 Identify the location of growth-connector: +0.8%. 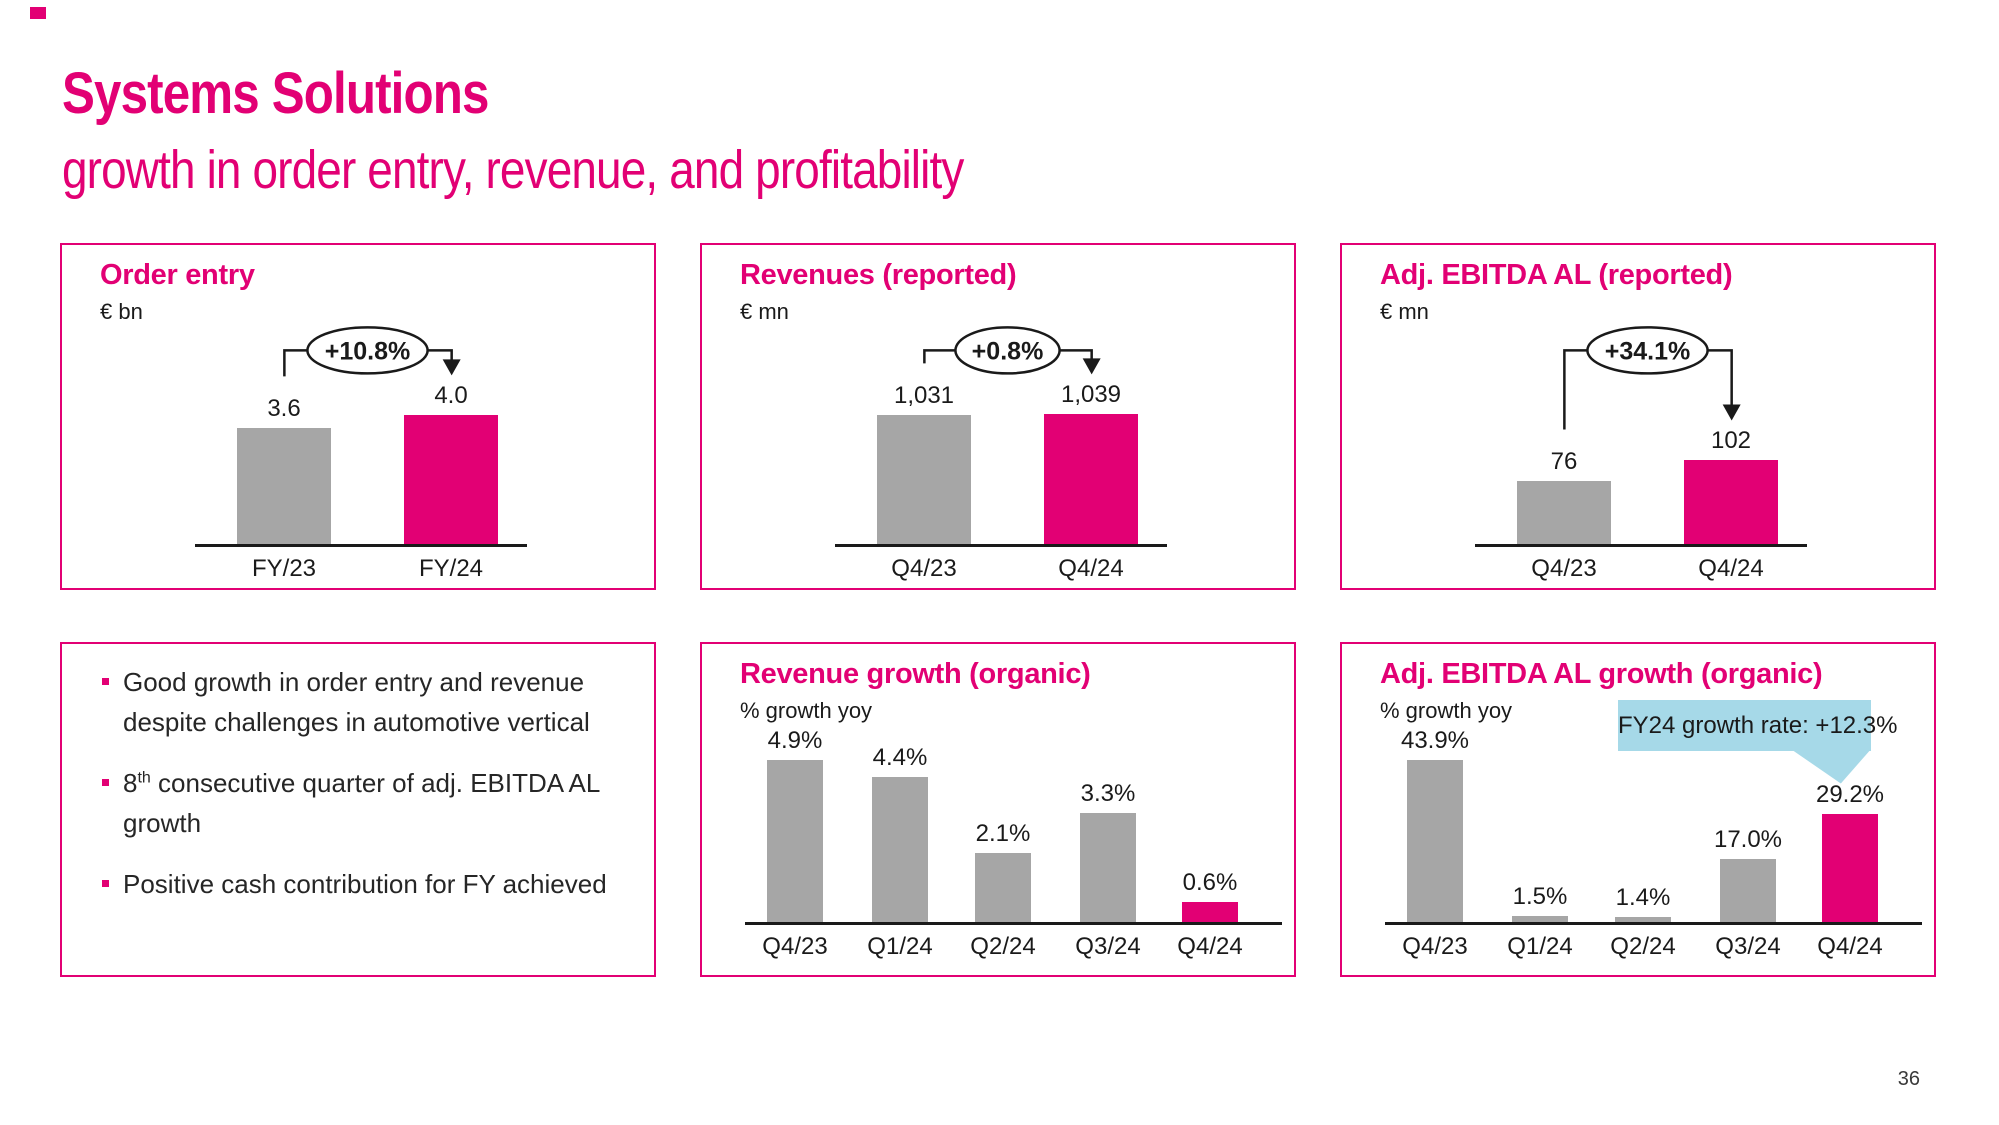
(1012, 350).